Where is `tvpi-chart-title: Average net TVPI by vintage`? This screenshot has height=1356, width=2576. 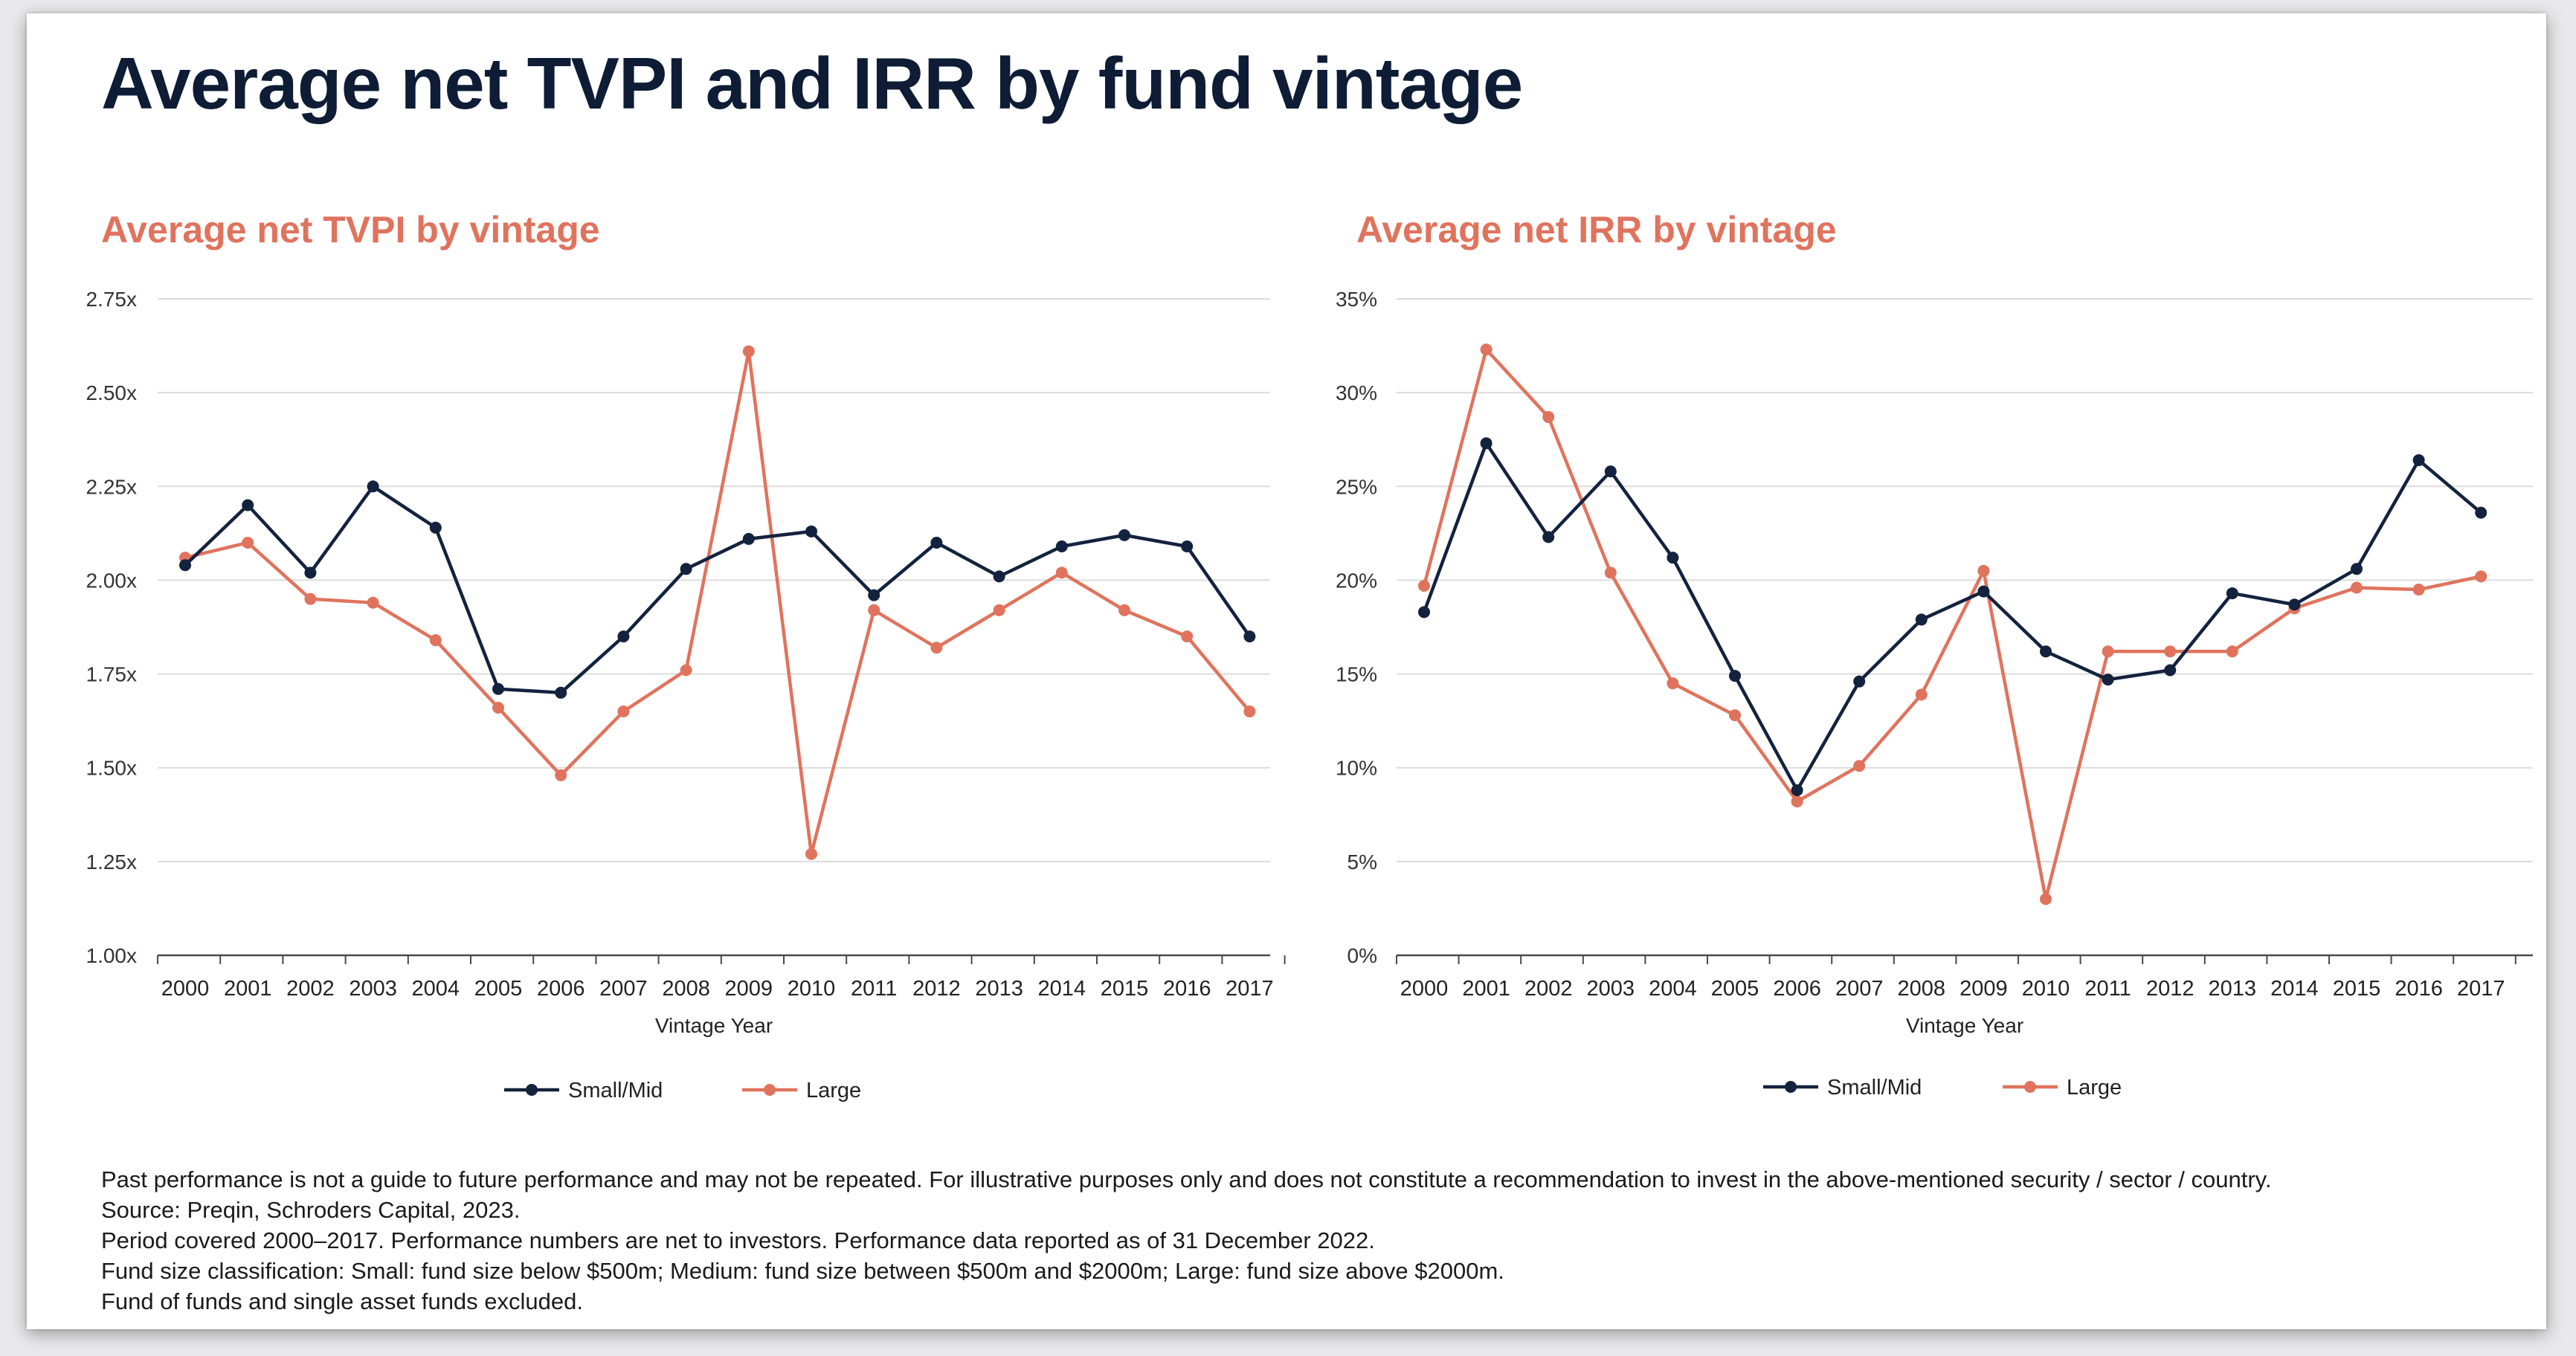 tvpi-chart-title: Average net TVPI by vintage is located at coordinates (350, 230).